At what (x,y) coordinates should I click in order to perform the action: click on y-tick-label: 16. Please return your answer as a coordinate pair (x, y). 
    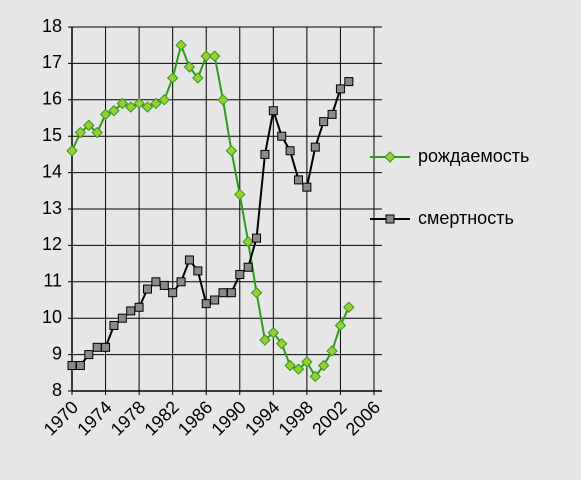
    Looking at the image, I should click on (52, 99).